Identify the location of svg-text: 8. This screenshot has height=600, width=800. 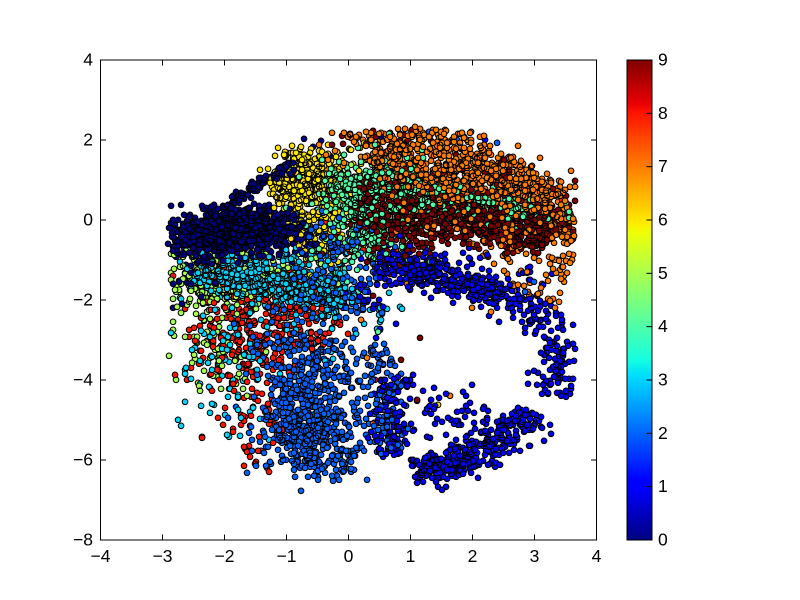
(663, 113).